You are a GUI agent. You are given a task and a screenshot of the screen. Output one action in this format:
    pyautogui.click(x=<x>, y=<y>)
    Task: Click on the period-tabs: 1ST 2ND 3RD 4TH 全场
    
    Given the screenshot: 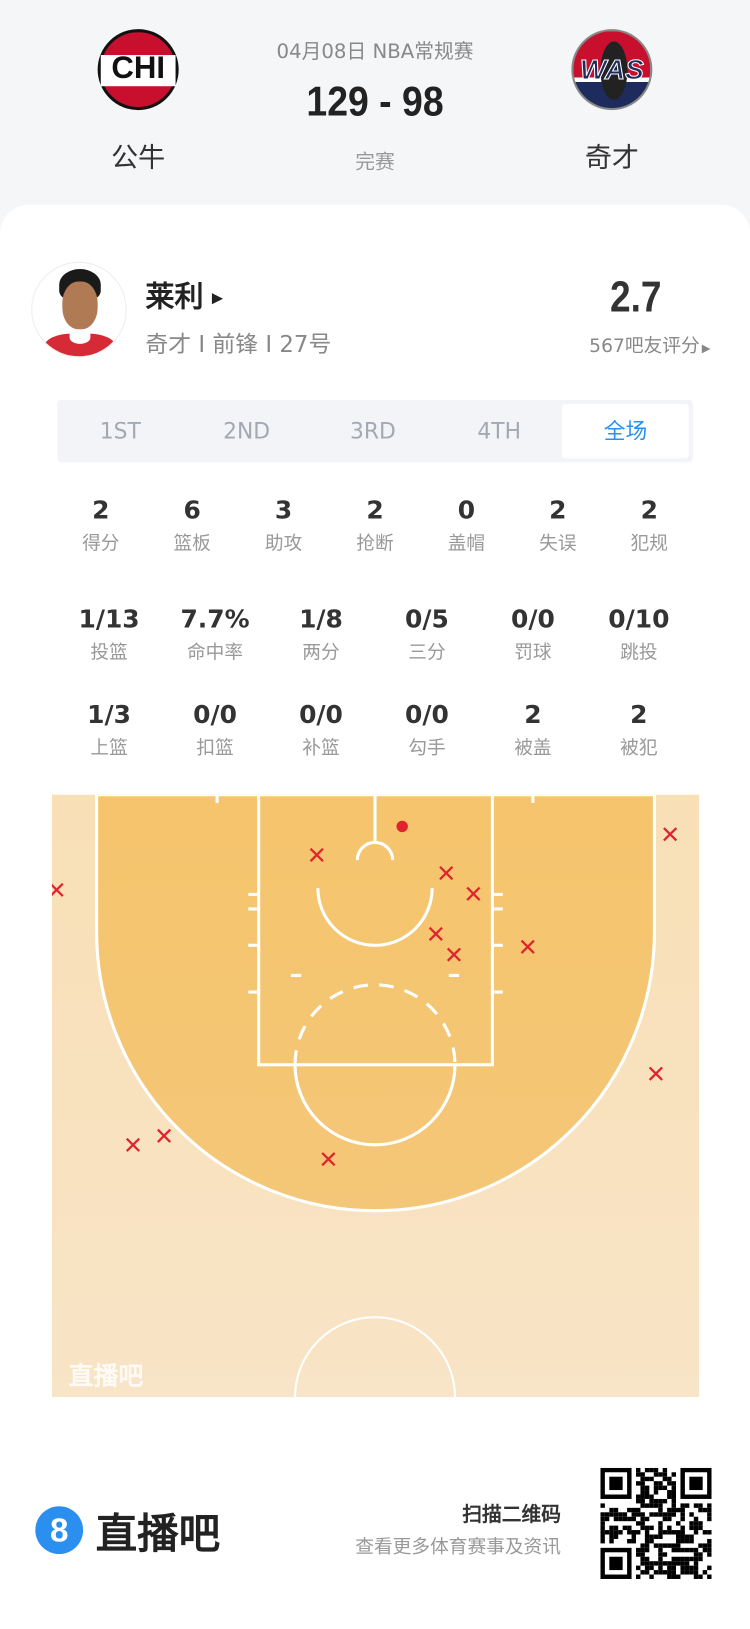 What is the action you would take?
    pyautogui.click(x=375, y=431)
    